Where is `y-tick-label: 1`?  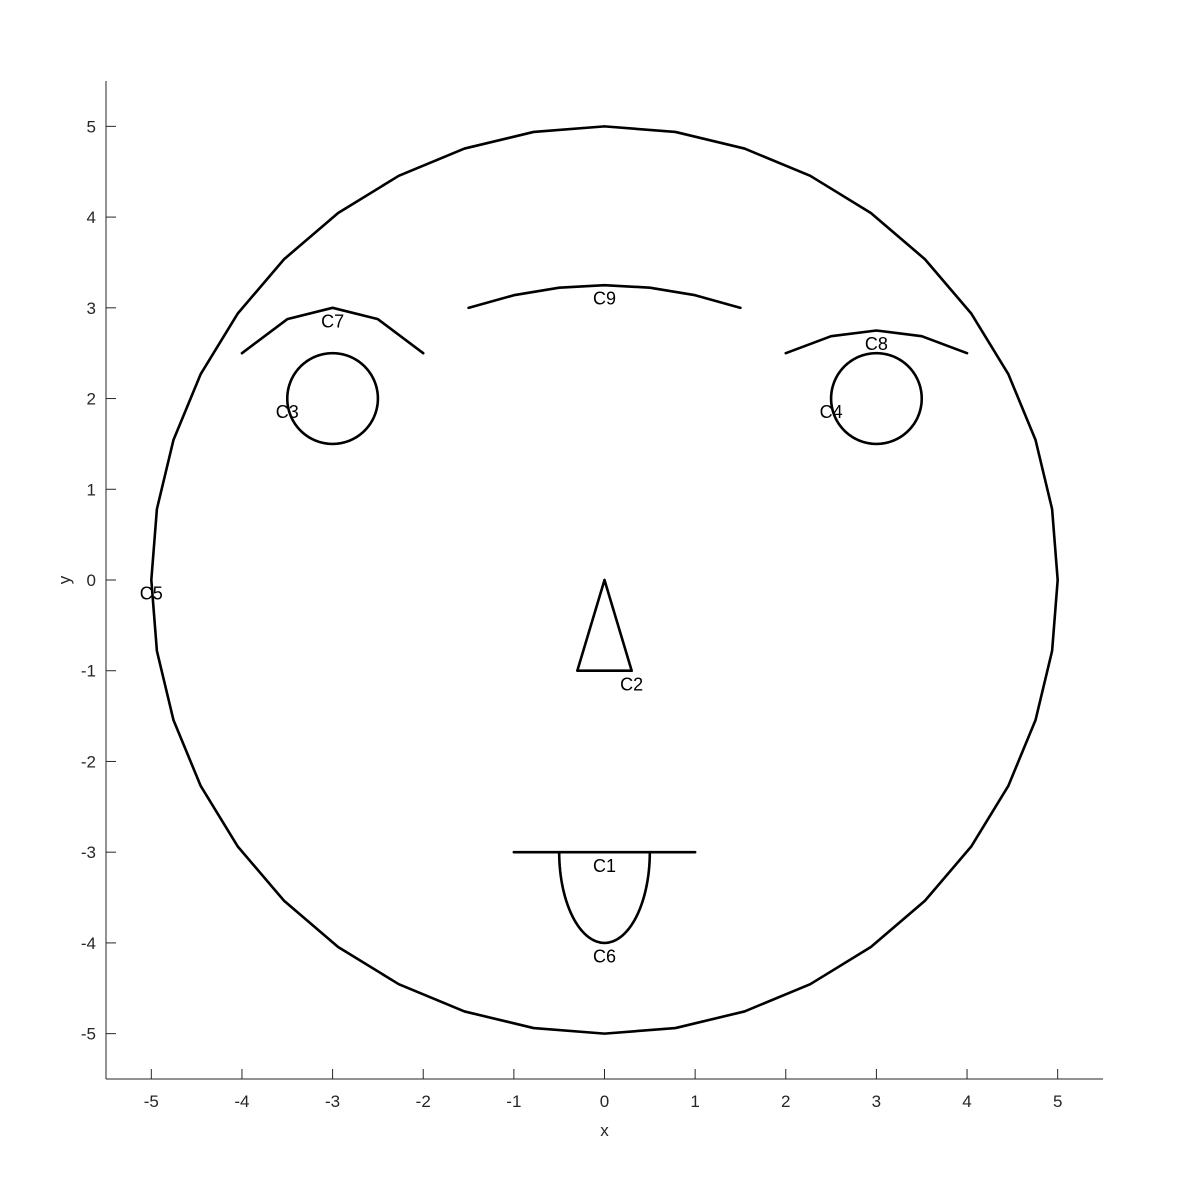
y-tick-label: 1 is located at coordinates (91, 489).